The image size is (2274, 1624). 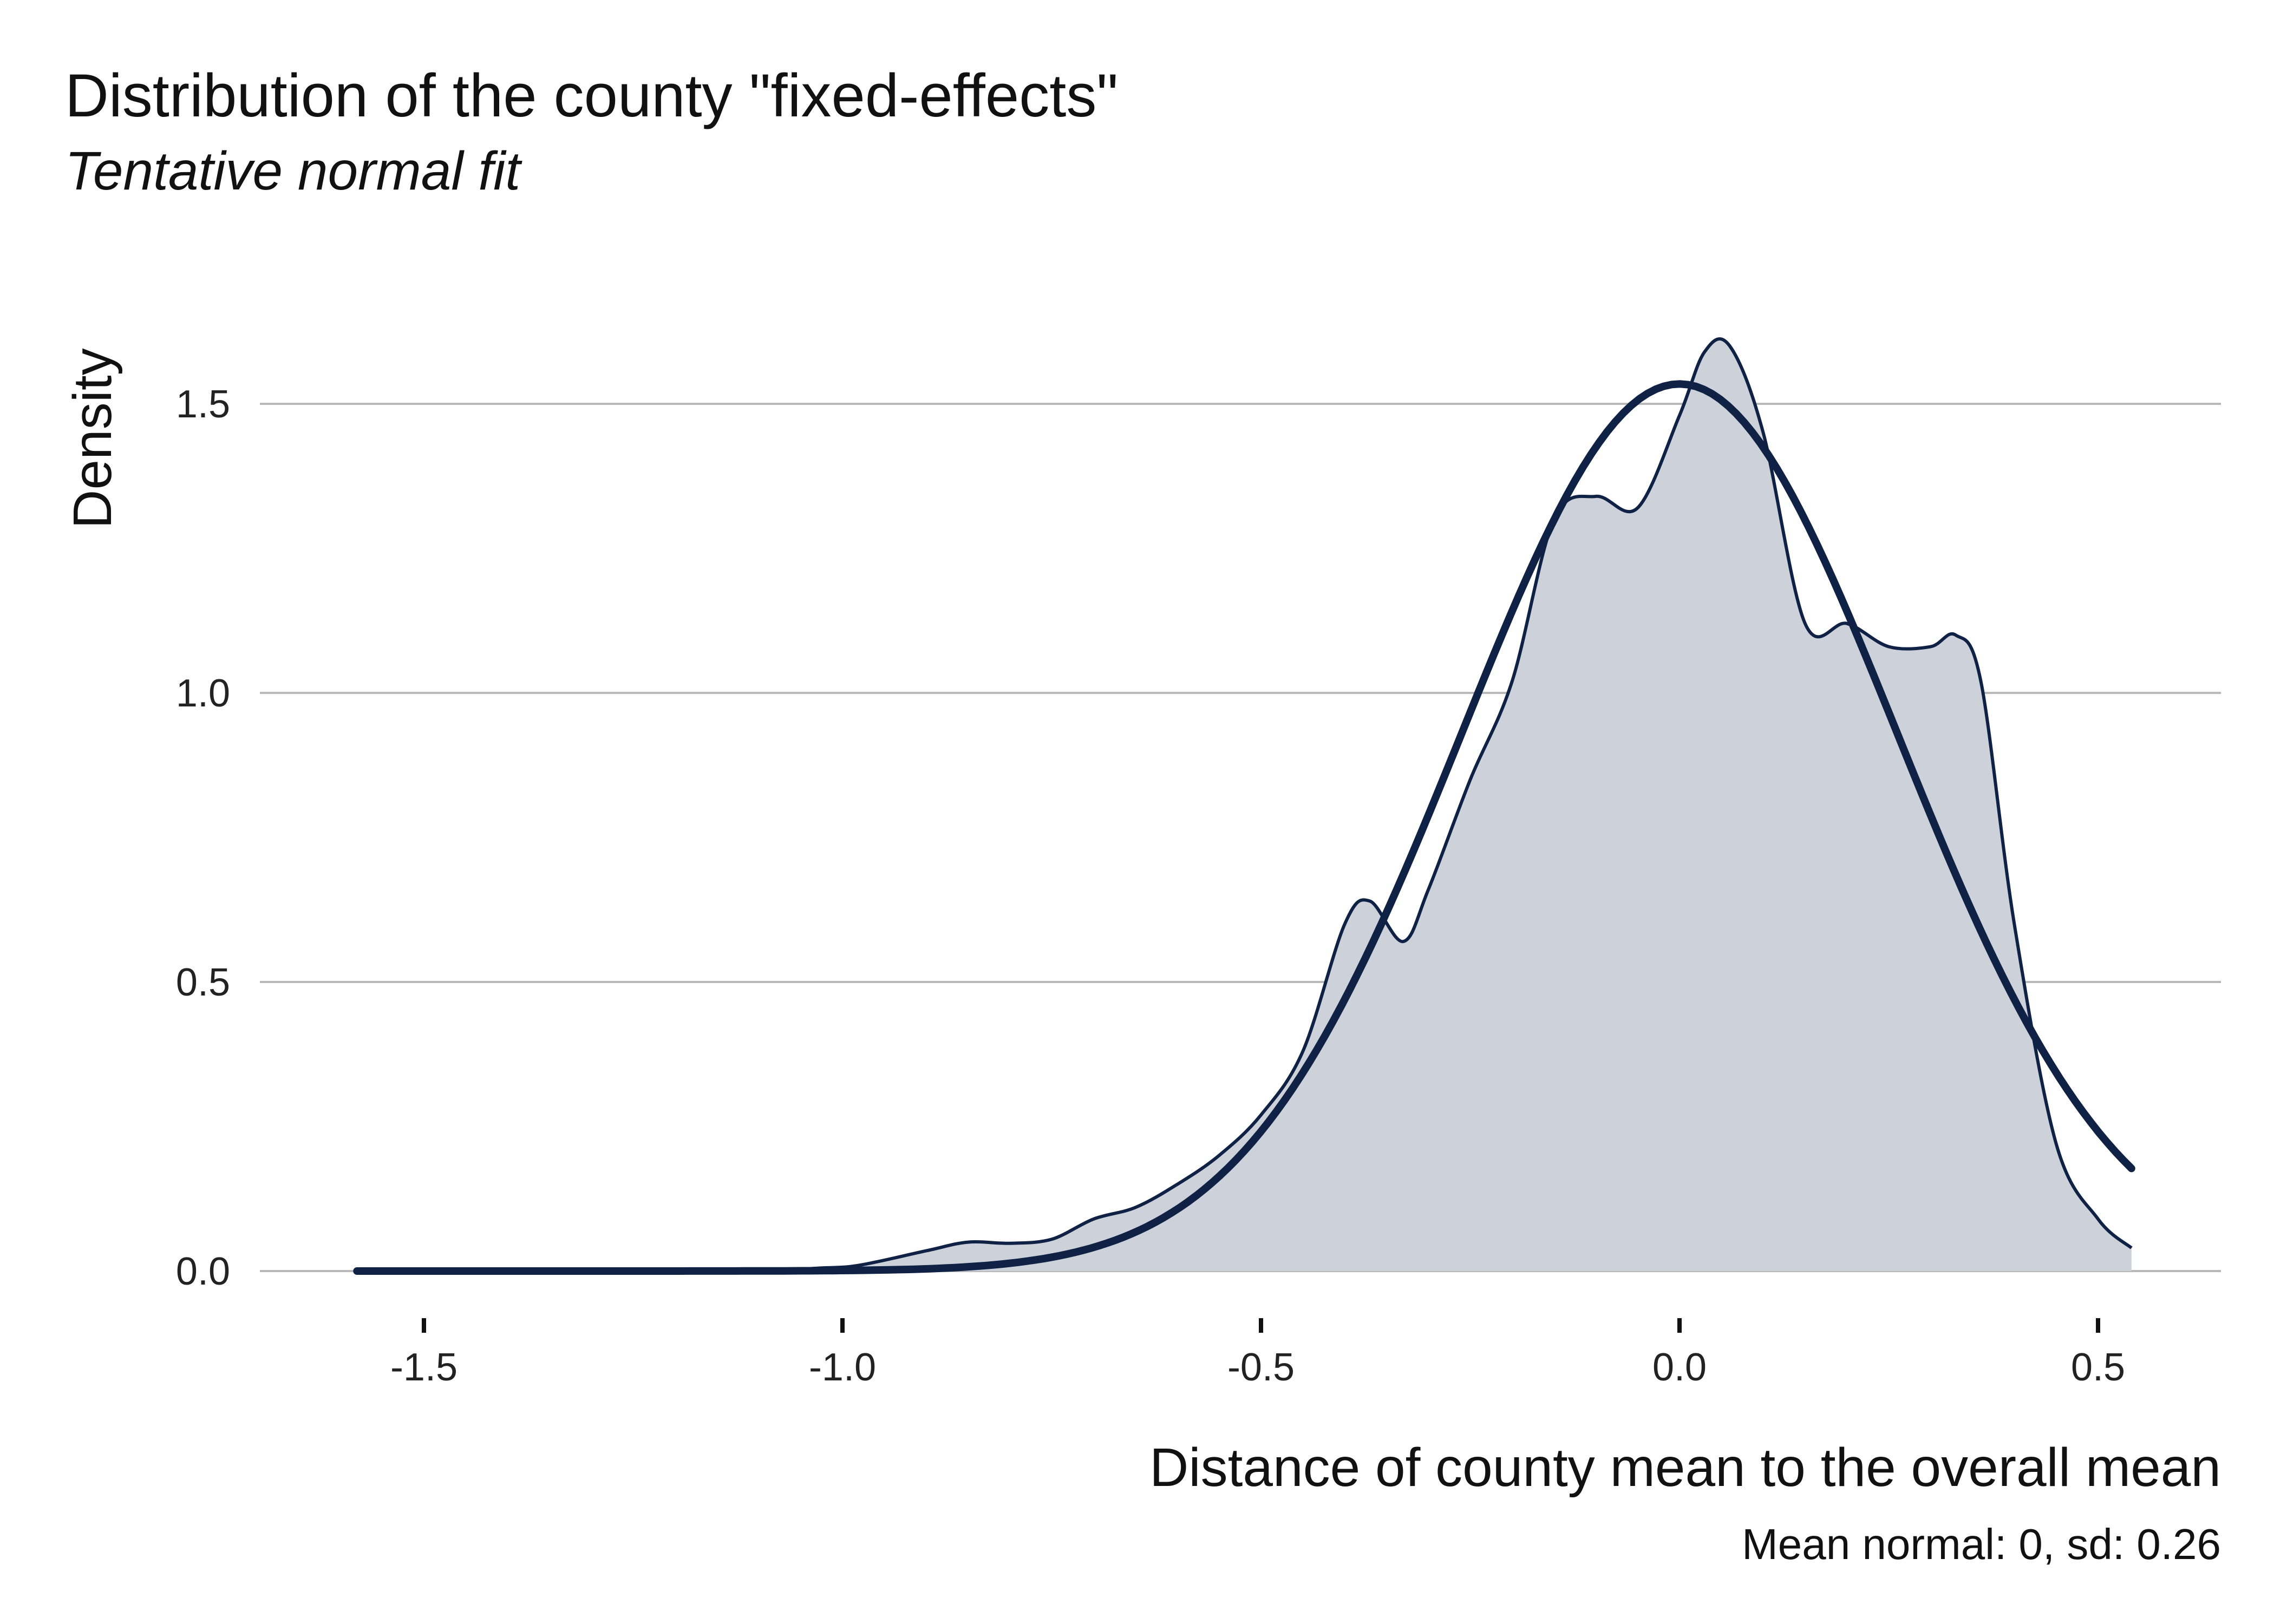 I want to click on y-axis-title: Density, so click(x=93, y=438).